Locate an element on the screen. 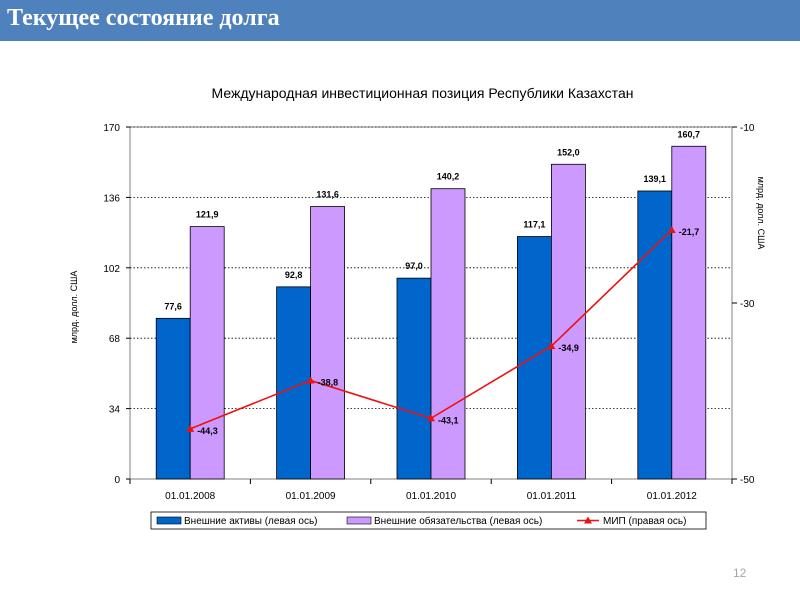 Image resolution: width=800 pixels, height=600 pixels. legend-swatch-liabilities is located at coordinates (359, 520).